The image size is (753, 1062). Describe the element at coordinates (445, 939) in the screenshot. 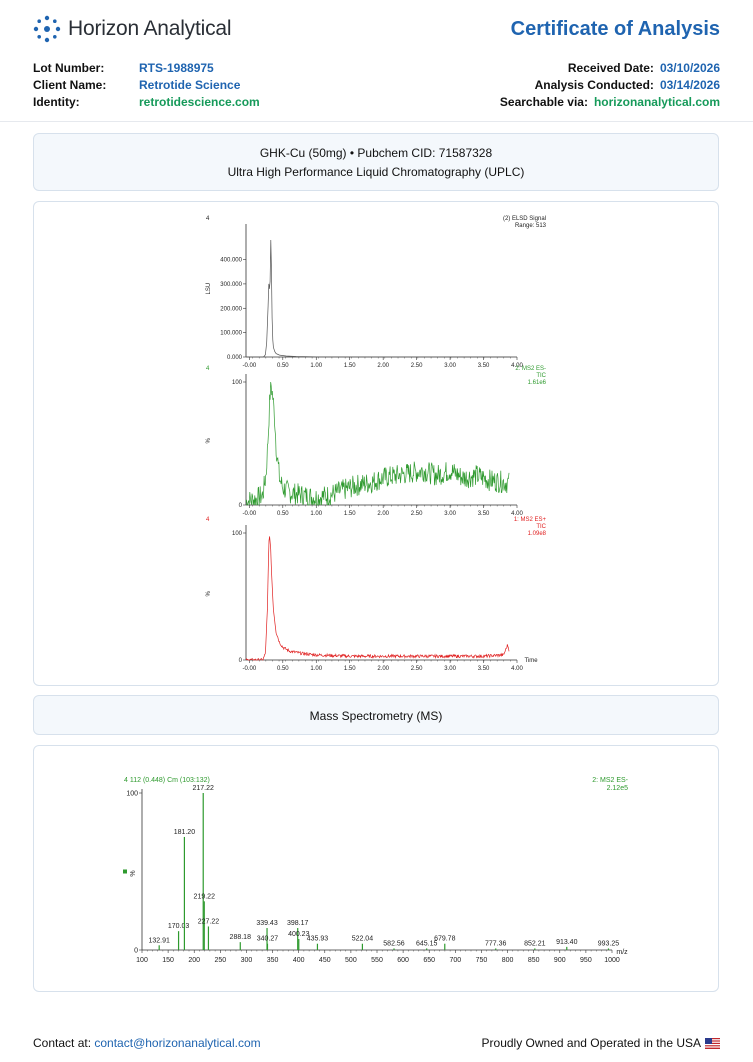

I see `peak-label: 679.78` at that location.